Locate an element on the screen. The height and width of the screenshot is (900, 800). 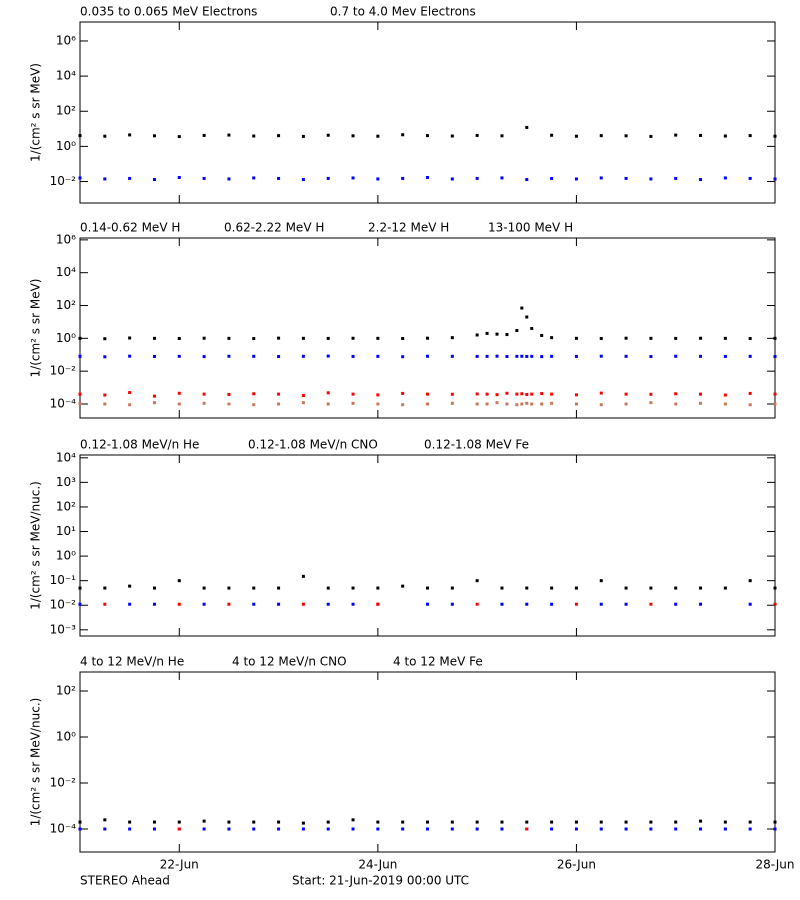
y-tick-label: 10⁴ is located at coordinates (66, 272).